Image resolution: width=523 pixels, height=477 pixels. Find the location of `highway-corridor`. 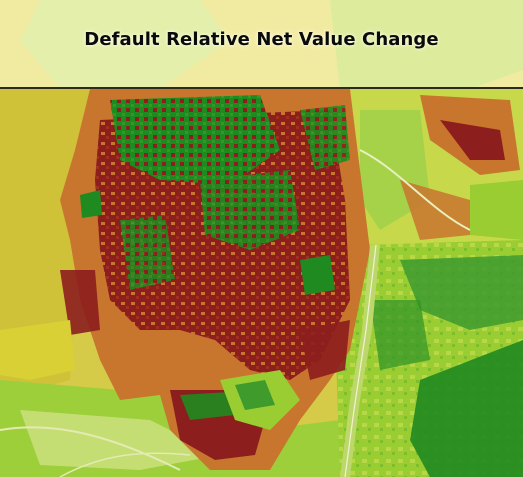

highway-corridor is located at coordinates (360, 361).